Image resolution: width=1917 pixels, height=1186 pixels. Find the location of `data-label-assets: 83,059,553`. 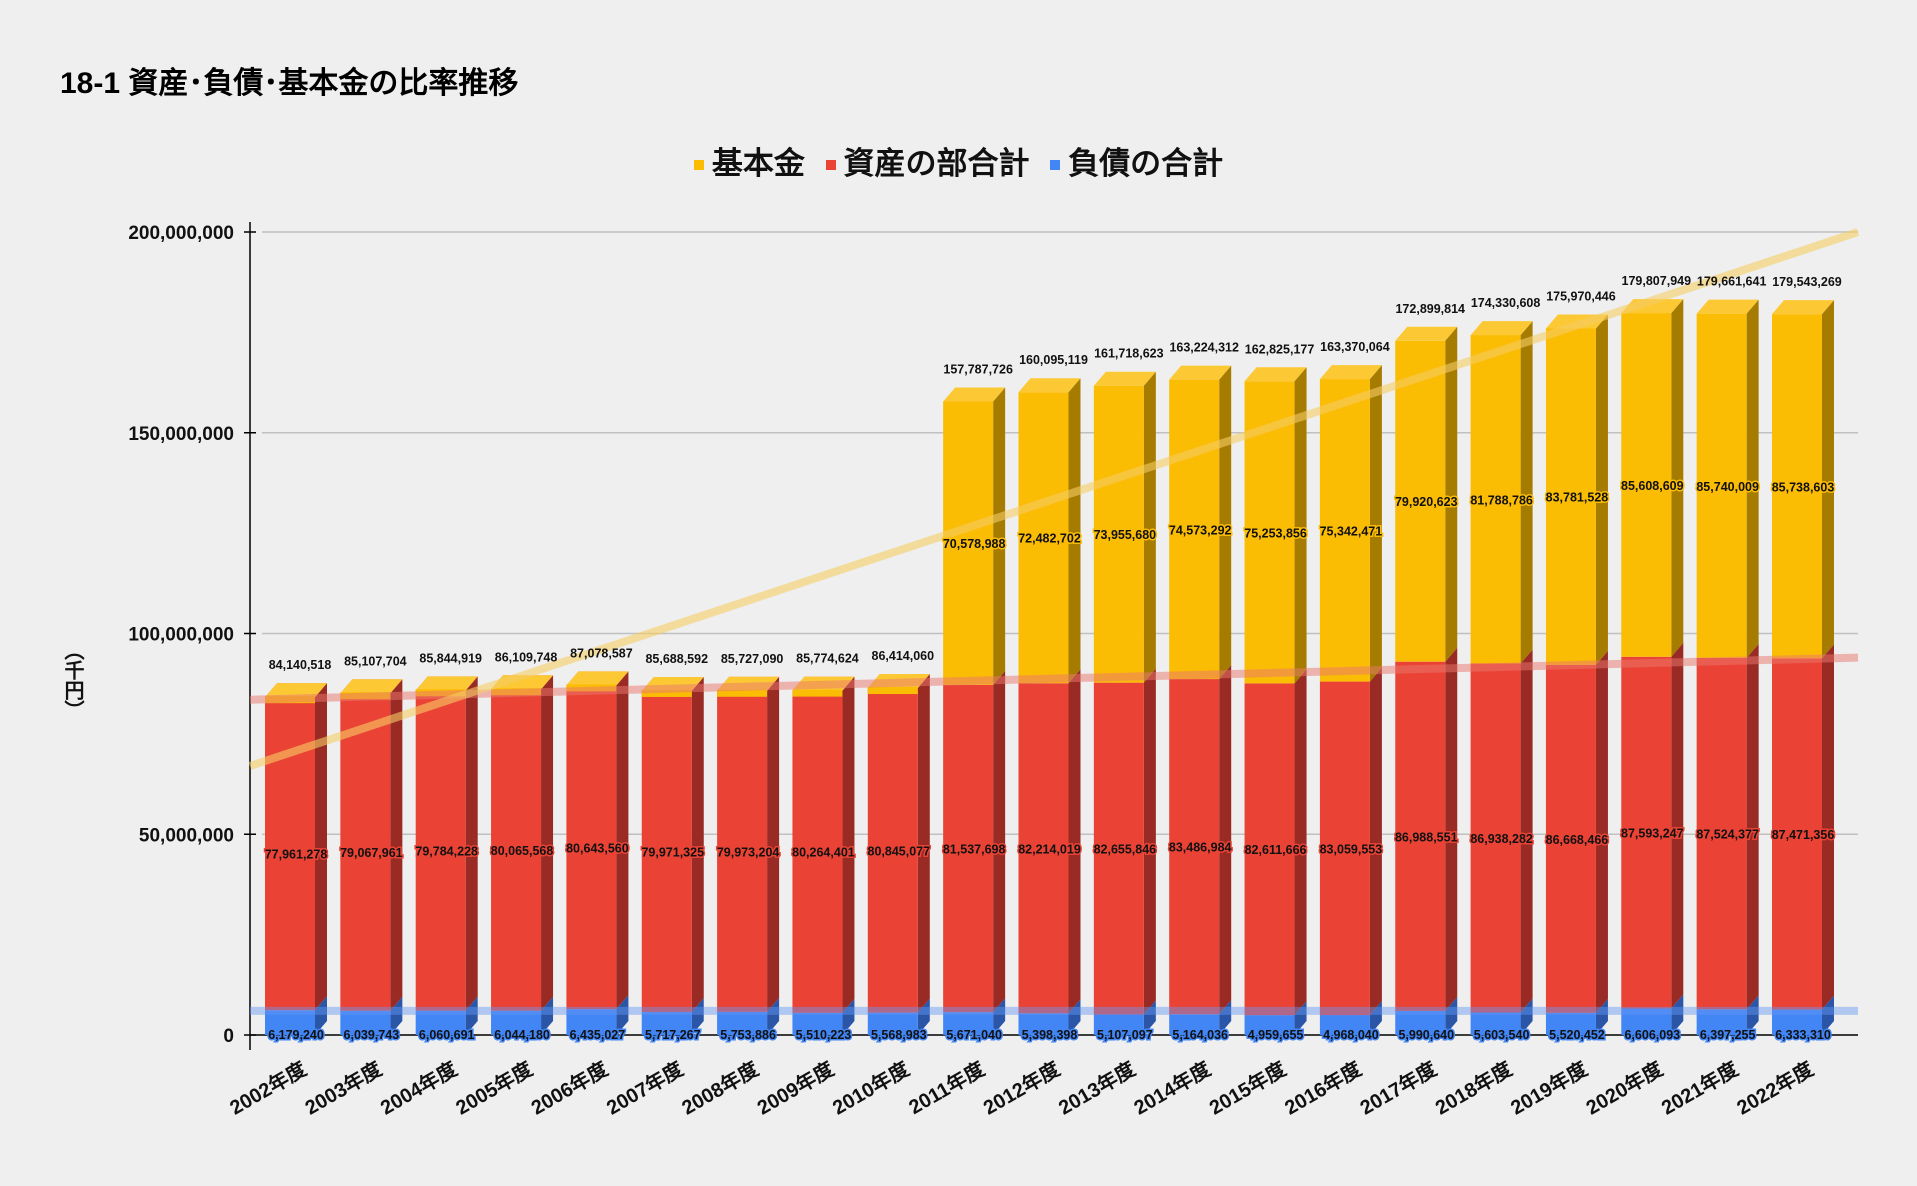

data-label-assets: 83,059,553 is located at coordinates (1351, 849).